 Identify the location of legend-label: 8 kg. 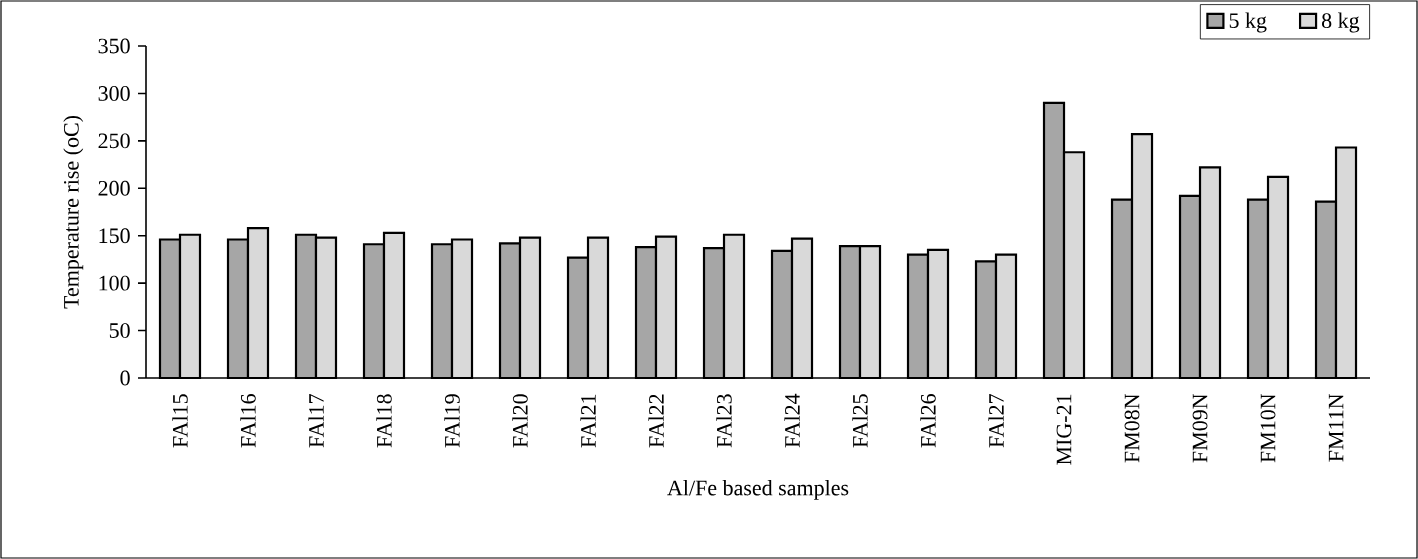
(1341, 22).